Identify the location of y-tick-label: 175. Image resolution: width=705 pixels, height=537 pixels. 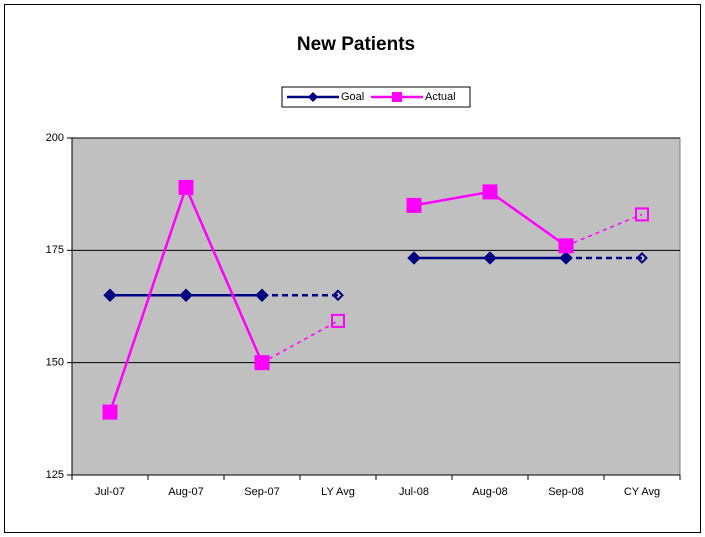
(55, 250).